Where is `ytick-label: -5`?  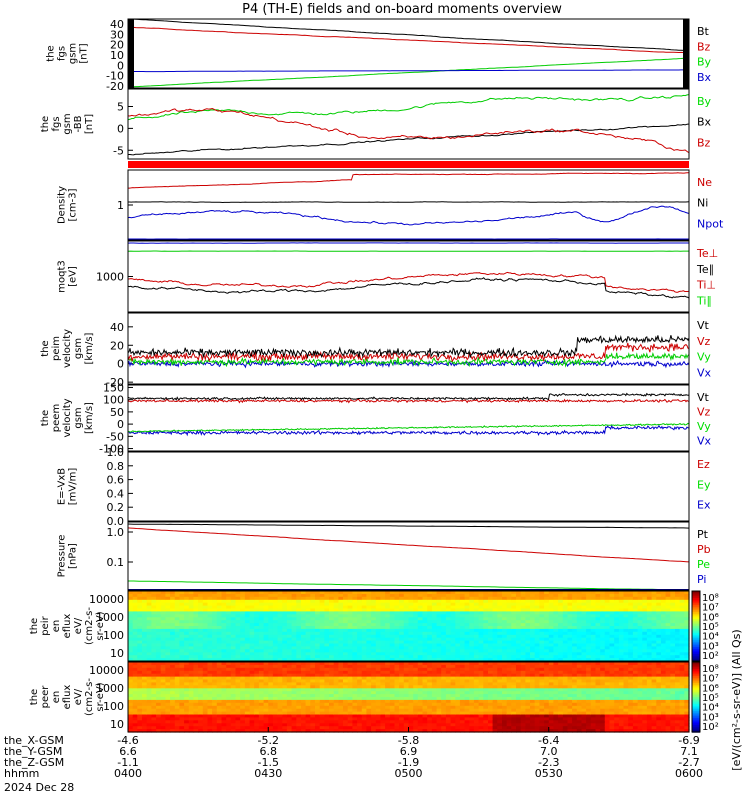 ytick-label: -5 is located at coordinates (118, 150).